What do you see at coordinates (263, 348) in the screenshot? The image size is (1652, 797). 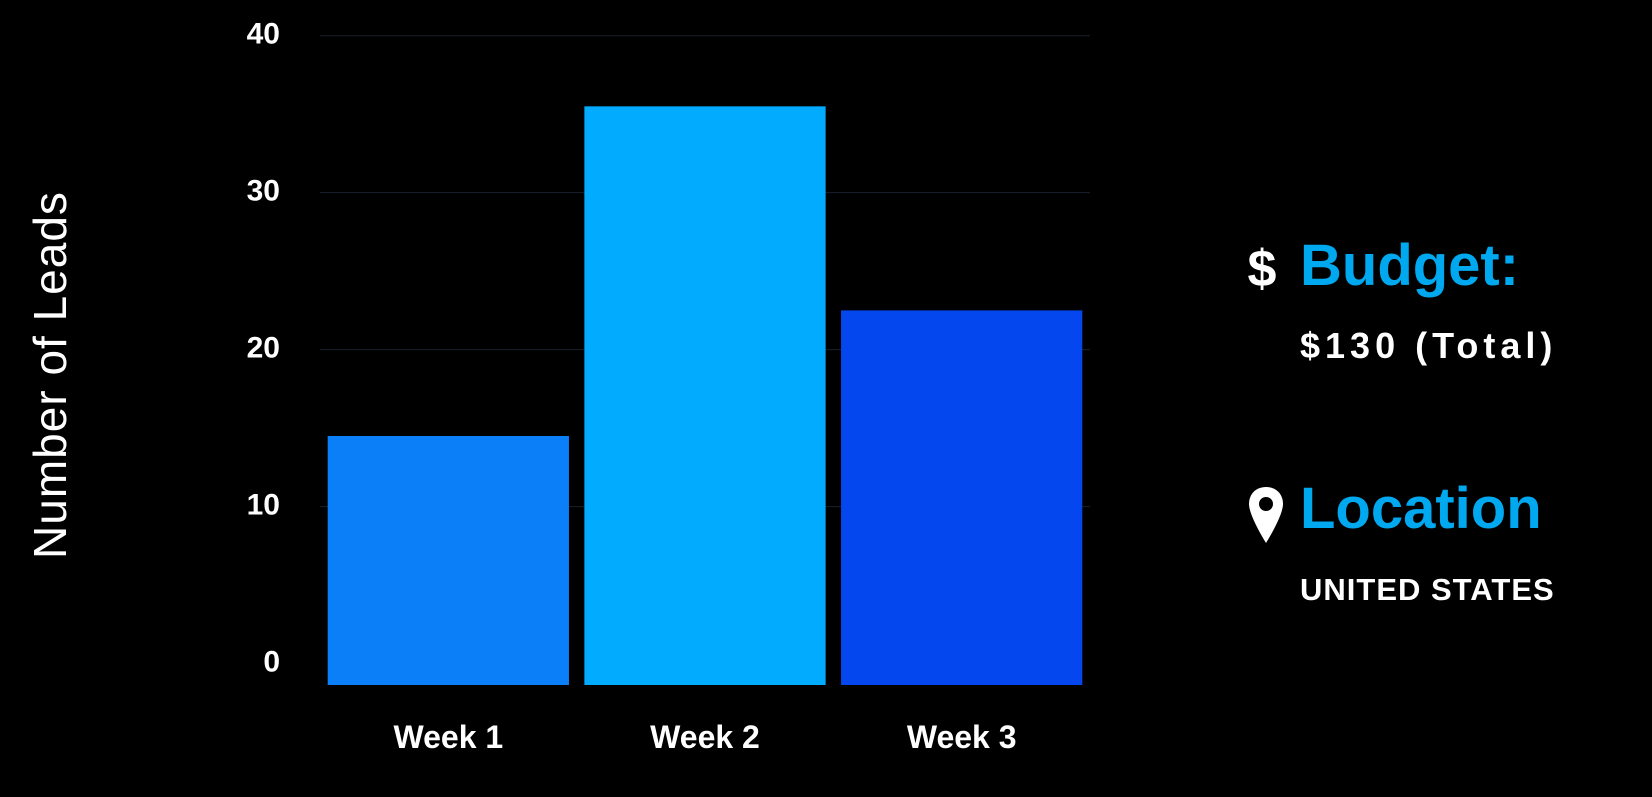 I see `y-tick-label-20: 20` at bounding box center [263, 348].